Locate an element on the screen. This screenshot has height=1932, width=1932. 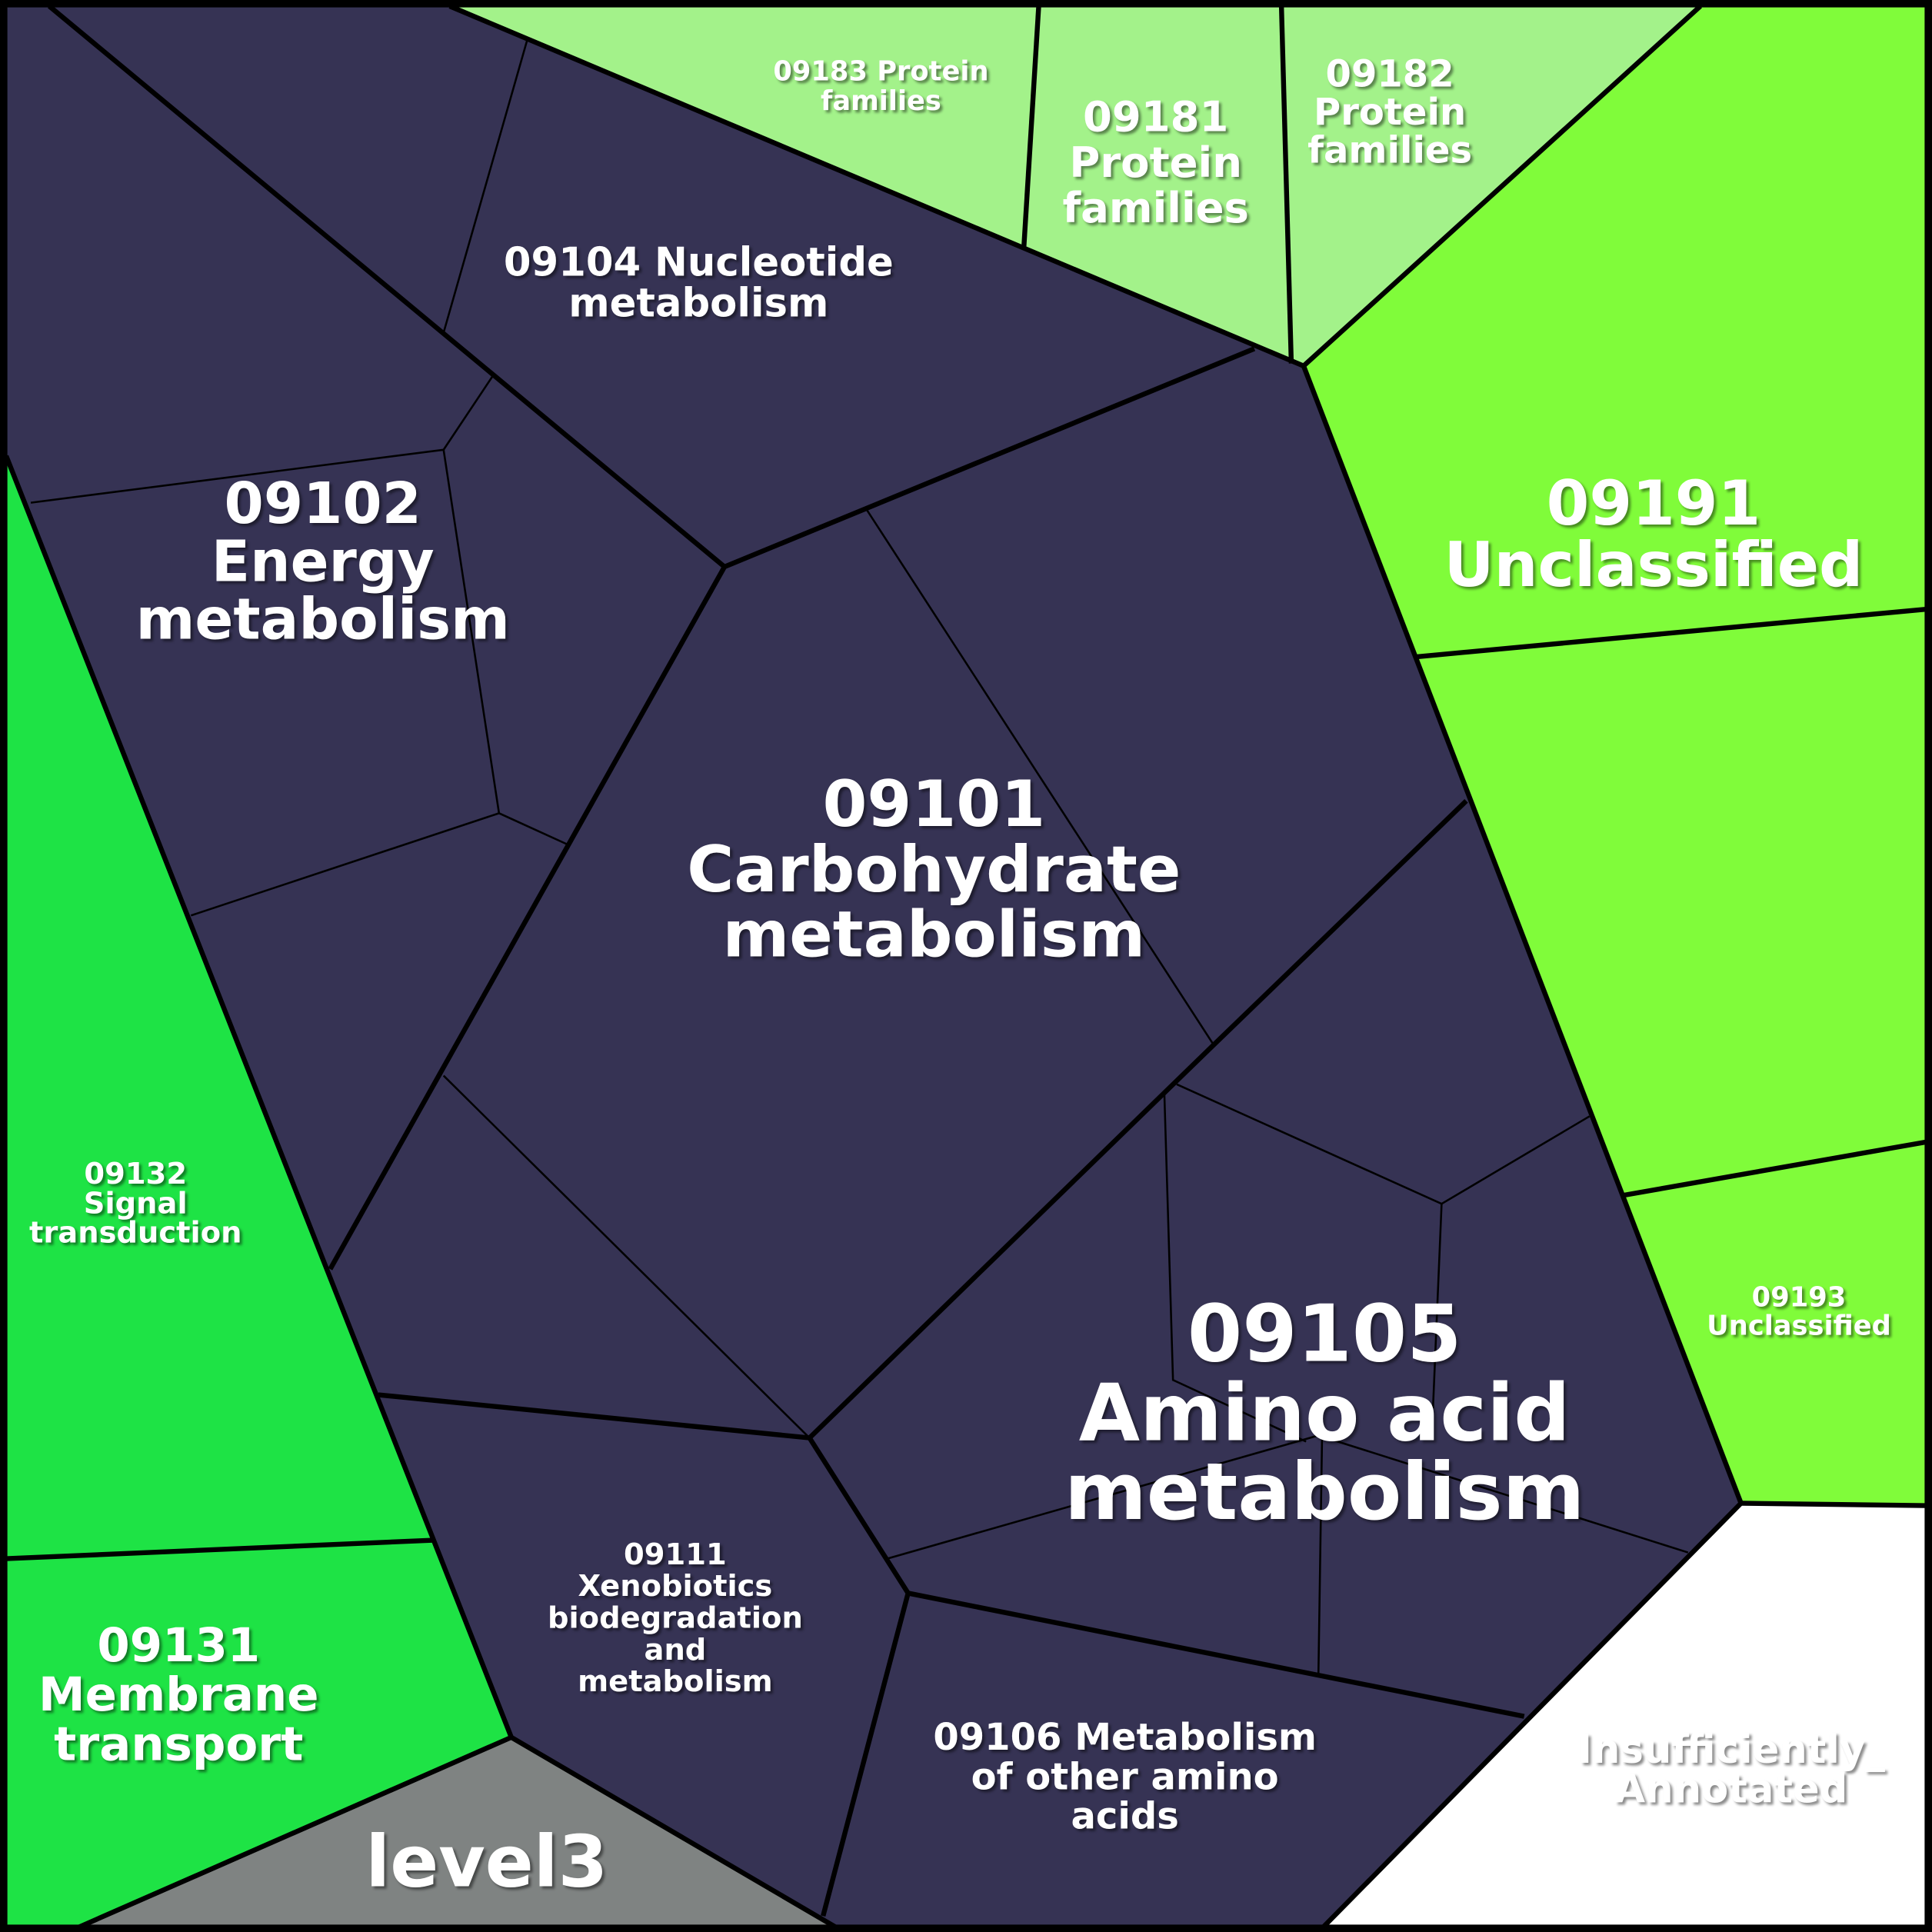
cell-label: Signal is located at coordinates (136, 1203).